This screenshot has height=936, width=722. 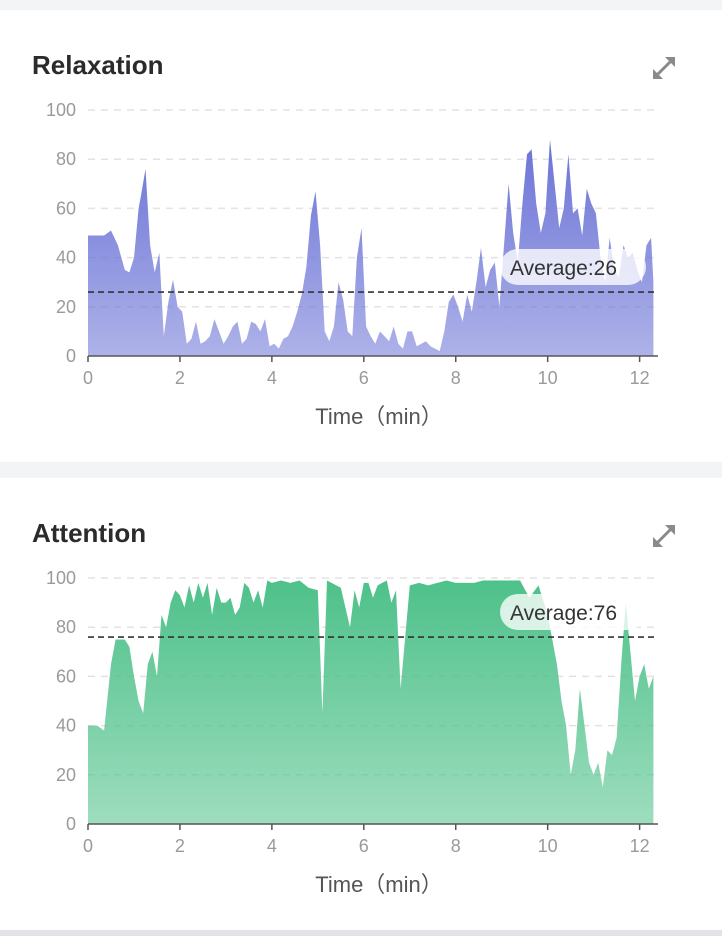 What do you see at coordinates (563, 268) in the screenshot?
I see `average-label: Average:26` at bounding box center [563, 268].